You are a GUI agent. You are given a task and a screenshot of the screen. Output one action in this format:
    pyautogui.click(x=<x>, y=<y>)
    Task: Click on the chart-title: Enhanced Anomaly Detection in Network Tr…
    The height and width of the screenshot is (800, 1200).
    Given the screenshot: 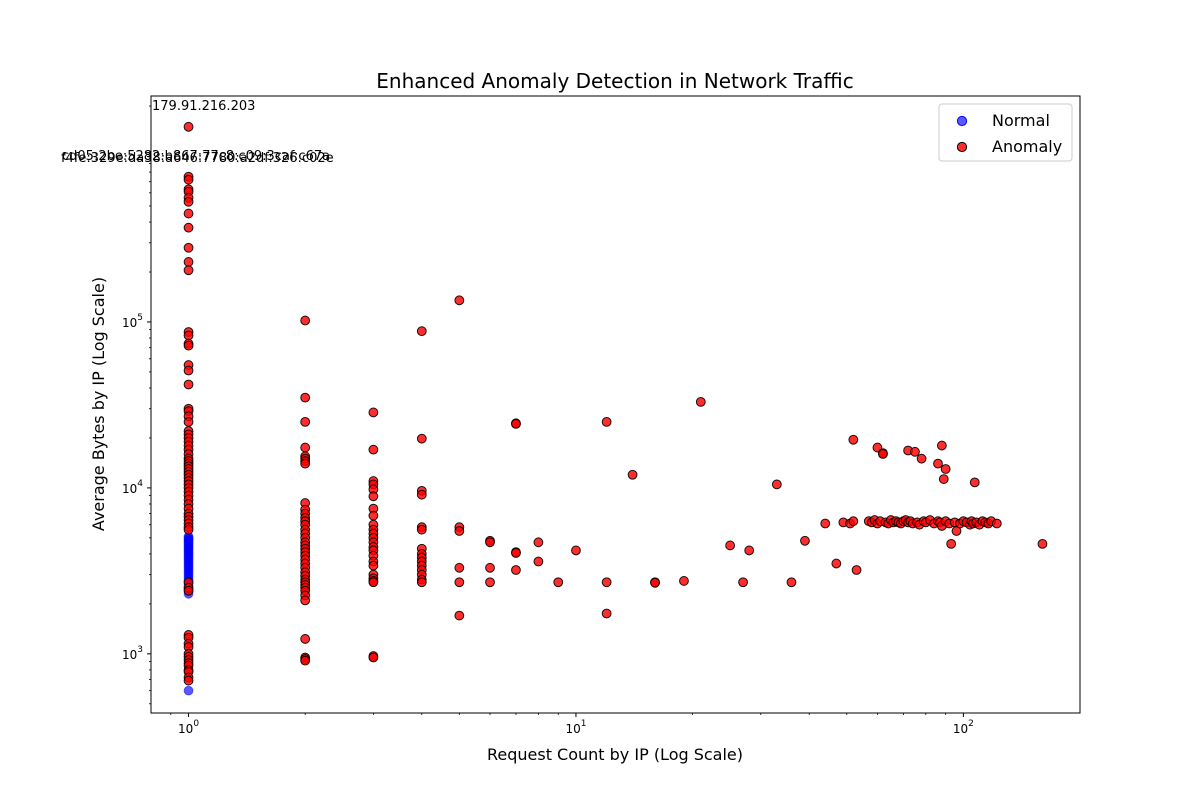 What is the action you would take?
    pyautogui.click(x=614, y=81)
    